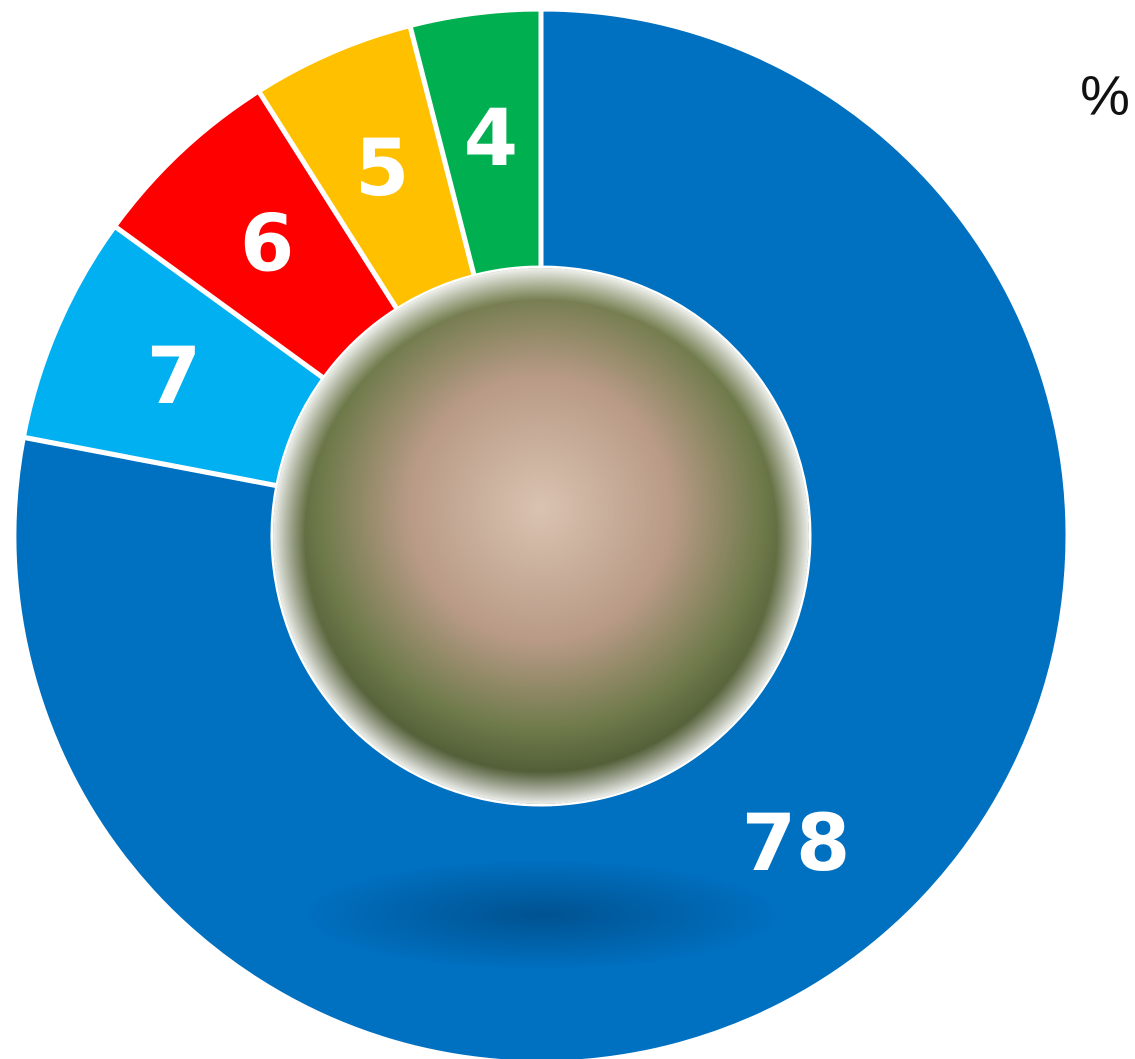 This screenshot has height=1059, width=1135. What do you see at coordinates (491, 139) in the screenshot?
I see `value-label: 4` at bounding box center [491, 139].